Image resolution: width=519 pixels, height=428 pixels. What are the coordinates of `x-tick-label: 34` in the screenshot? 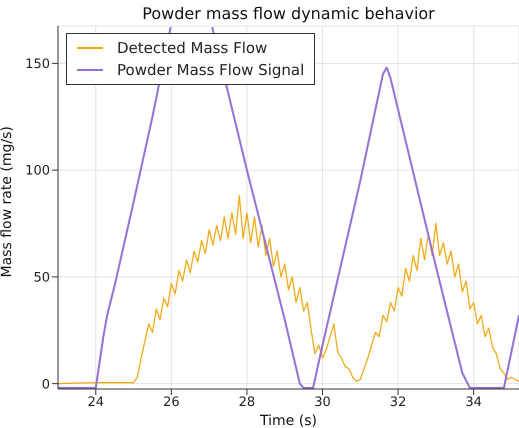 It's located at (473, 402).